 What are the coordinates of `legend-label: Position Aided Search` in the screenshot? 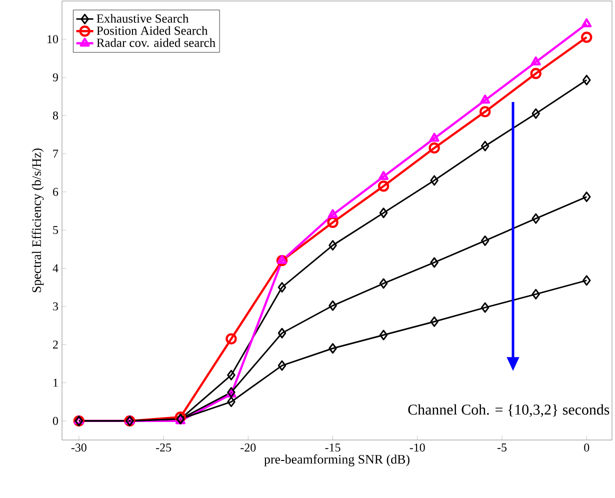 It's located at (152, 30).